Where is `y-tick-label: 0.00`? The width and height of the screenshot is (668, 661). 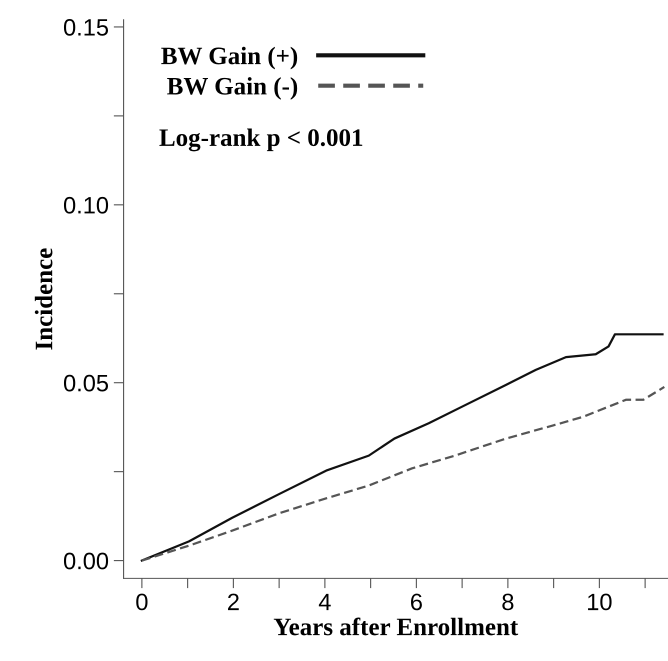
y-tick-label: 0.00 is located at coordinates (86, 561).